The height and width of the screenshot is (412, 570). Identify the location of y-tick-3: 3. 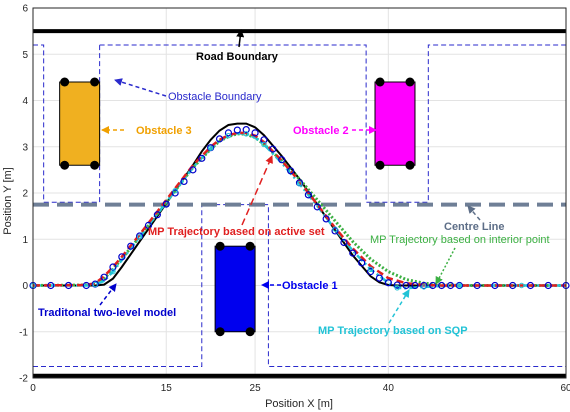
(25, 147).